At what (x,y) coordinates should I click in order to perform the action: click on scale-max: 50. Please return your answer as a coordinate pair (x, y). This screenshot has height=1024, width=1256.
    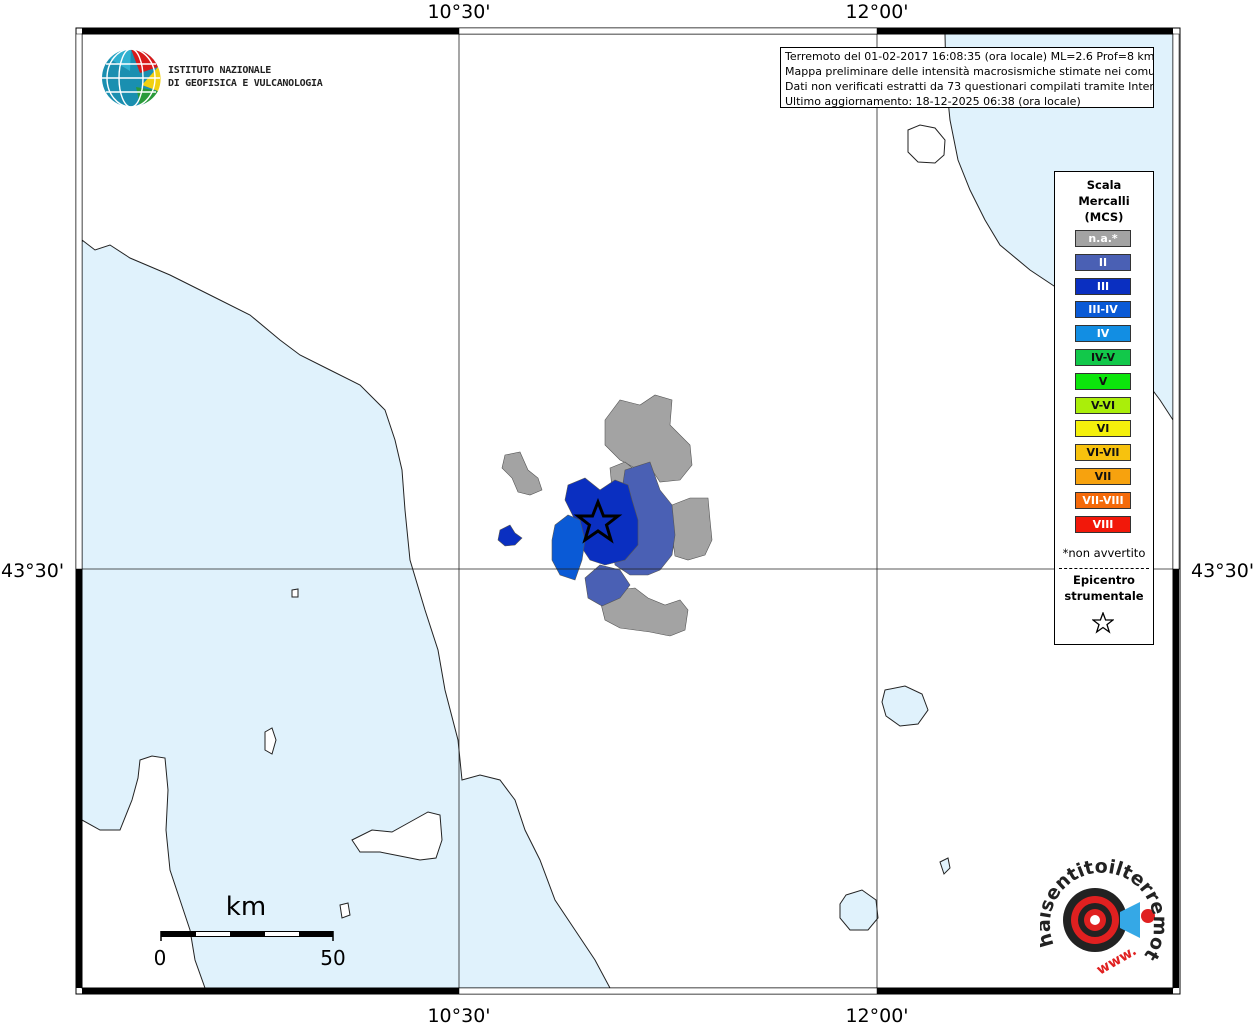
    Looking at the image, I should click on (332, 958).